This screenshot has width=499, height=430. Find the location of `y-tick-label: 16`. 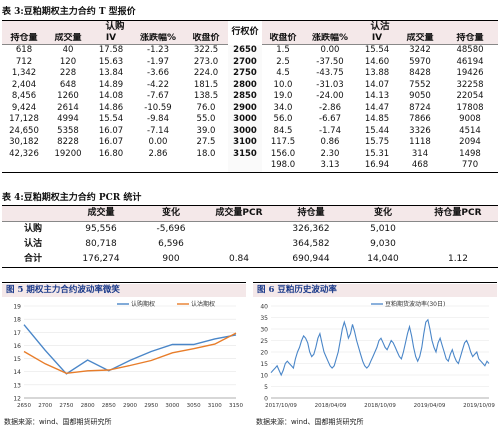

y-tick-label: 16 is located at coordinates (17, 346).